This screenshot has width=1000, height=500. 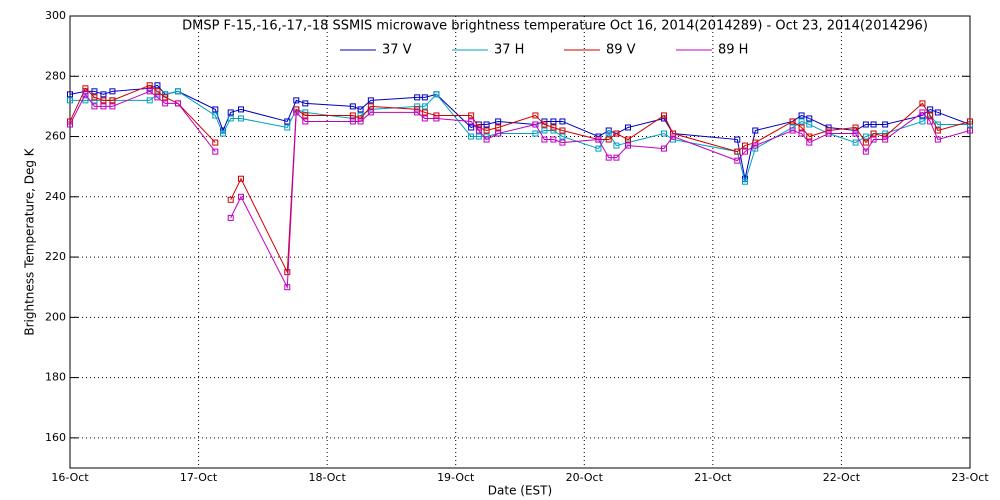 What do you see at coordinates (713, 477) in the screenshot?
I see `x-tick-label: 21-Oct` at bounding box center [713, 477].